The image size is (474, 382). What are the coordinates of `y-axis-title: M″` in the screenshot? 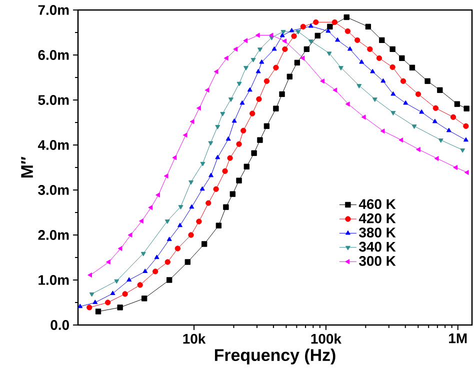 It's located at (27, 167).